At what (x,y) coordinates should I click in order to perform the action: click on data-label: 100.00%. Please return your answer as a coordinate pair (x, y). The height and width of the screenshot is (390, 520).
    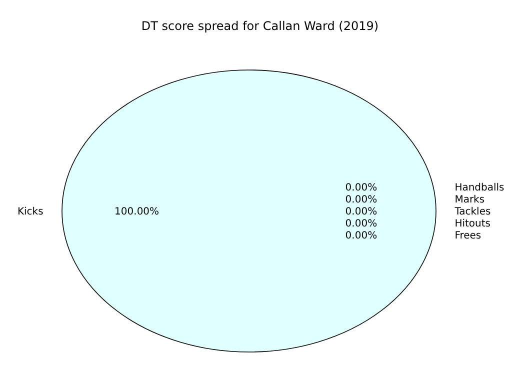
    Looking at the image, I should click on (137, 212).